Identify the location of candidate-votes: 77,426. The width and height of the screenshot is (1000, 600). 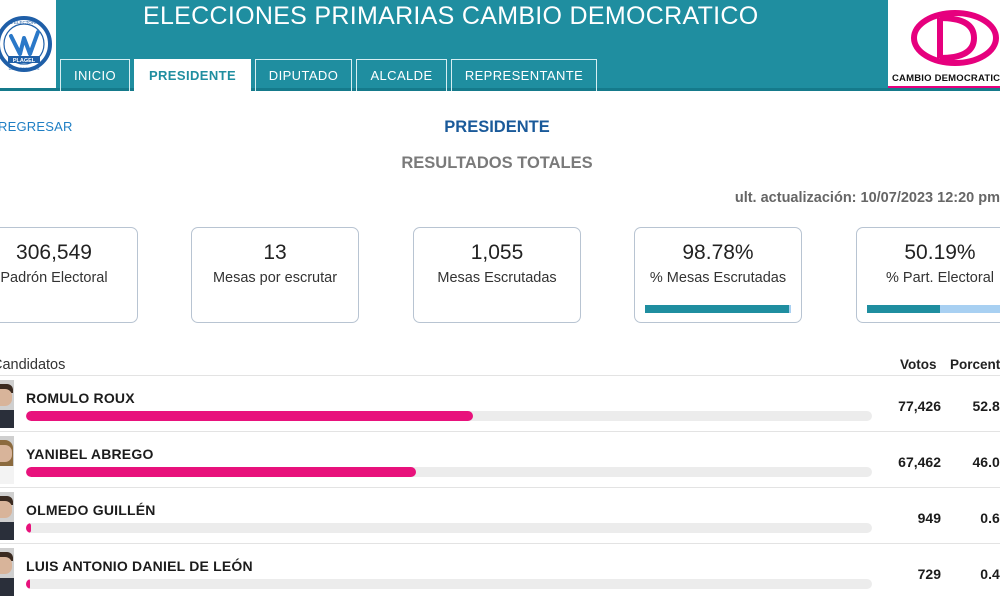
(919, 406).